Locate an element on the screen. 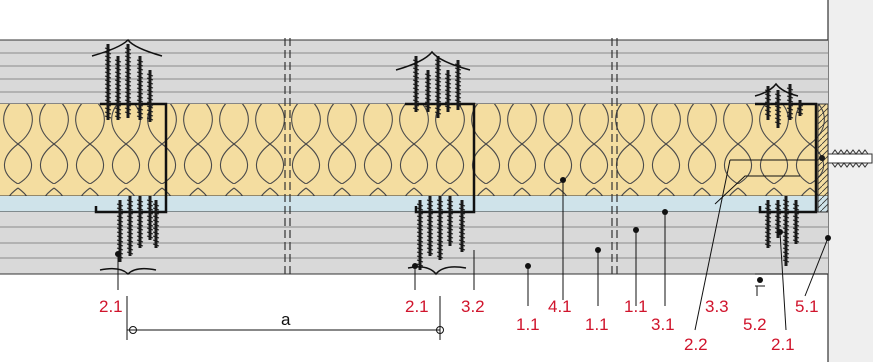  callout-2-1-left: 2.1 is located at coordinates (111, 306).